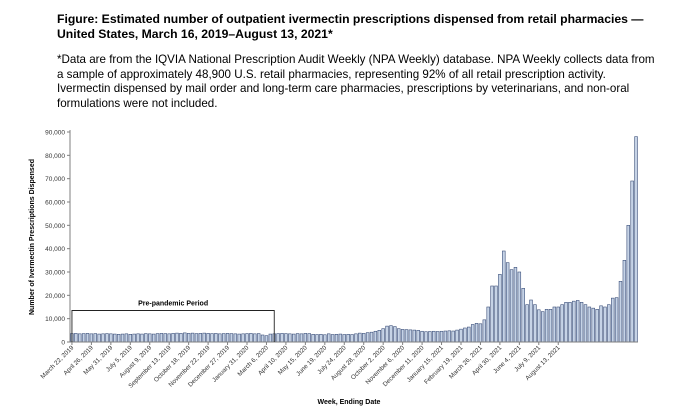  I want to click on x-tick-label: August 13, 2021, so click(543, 363).